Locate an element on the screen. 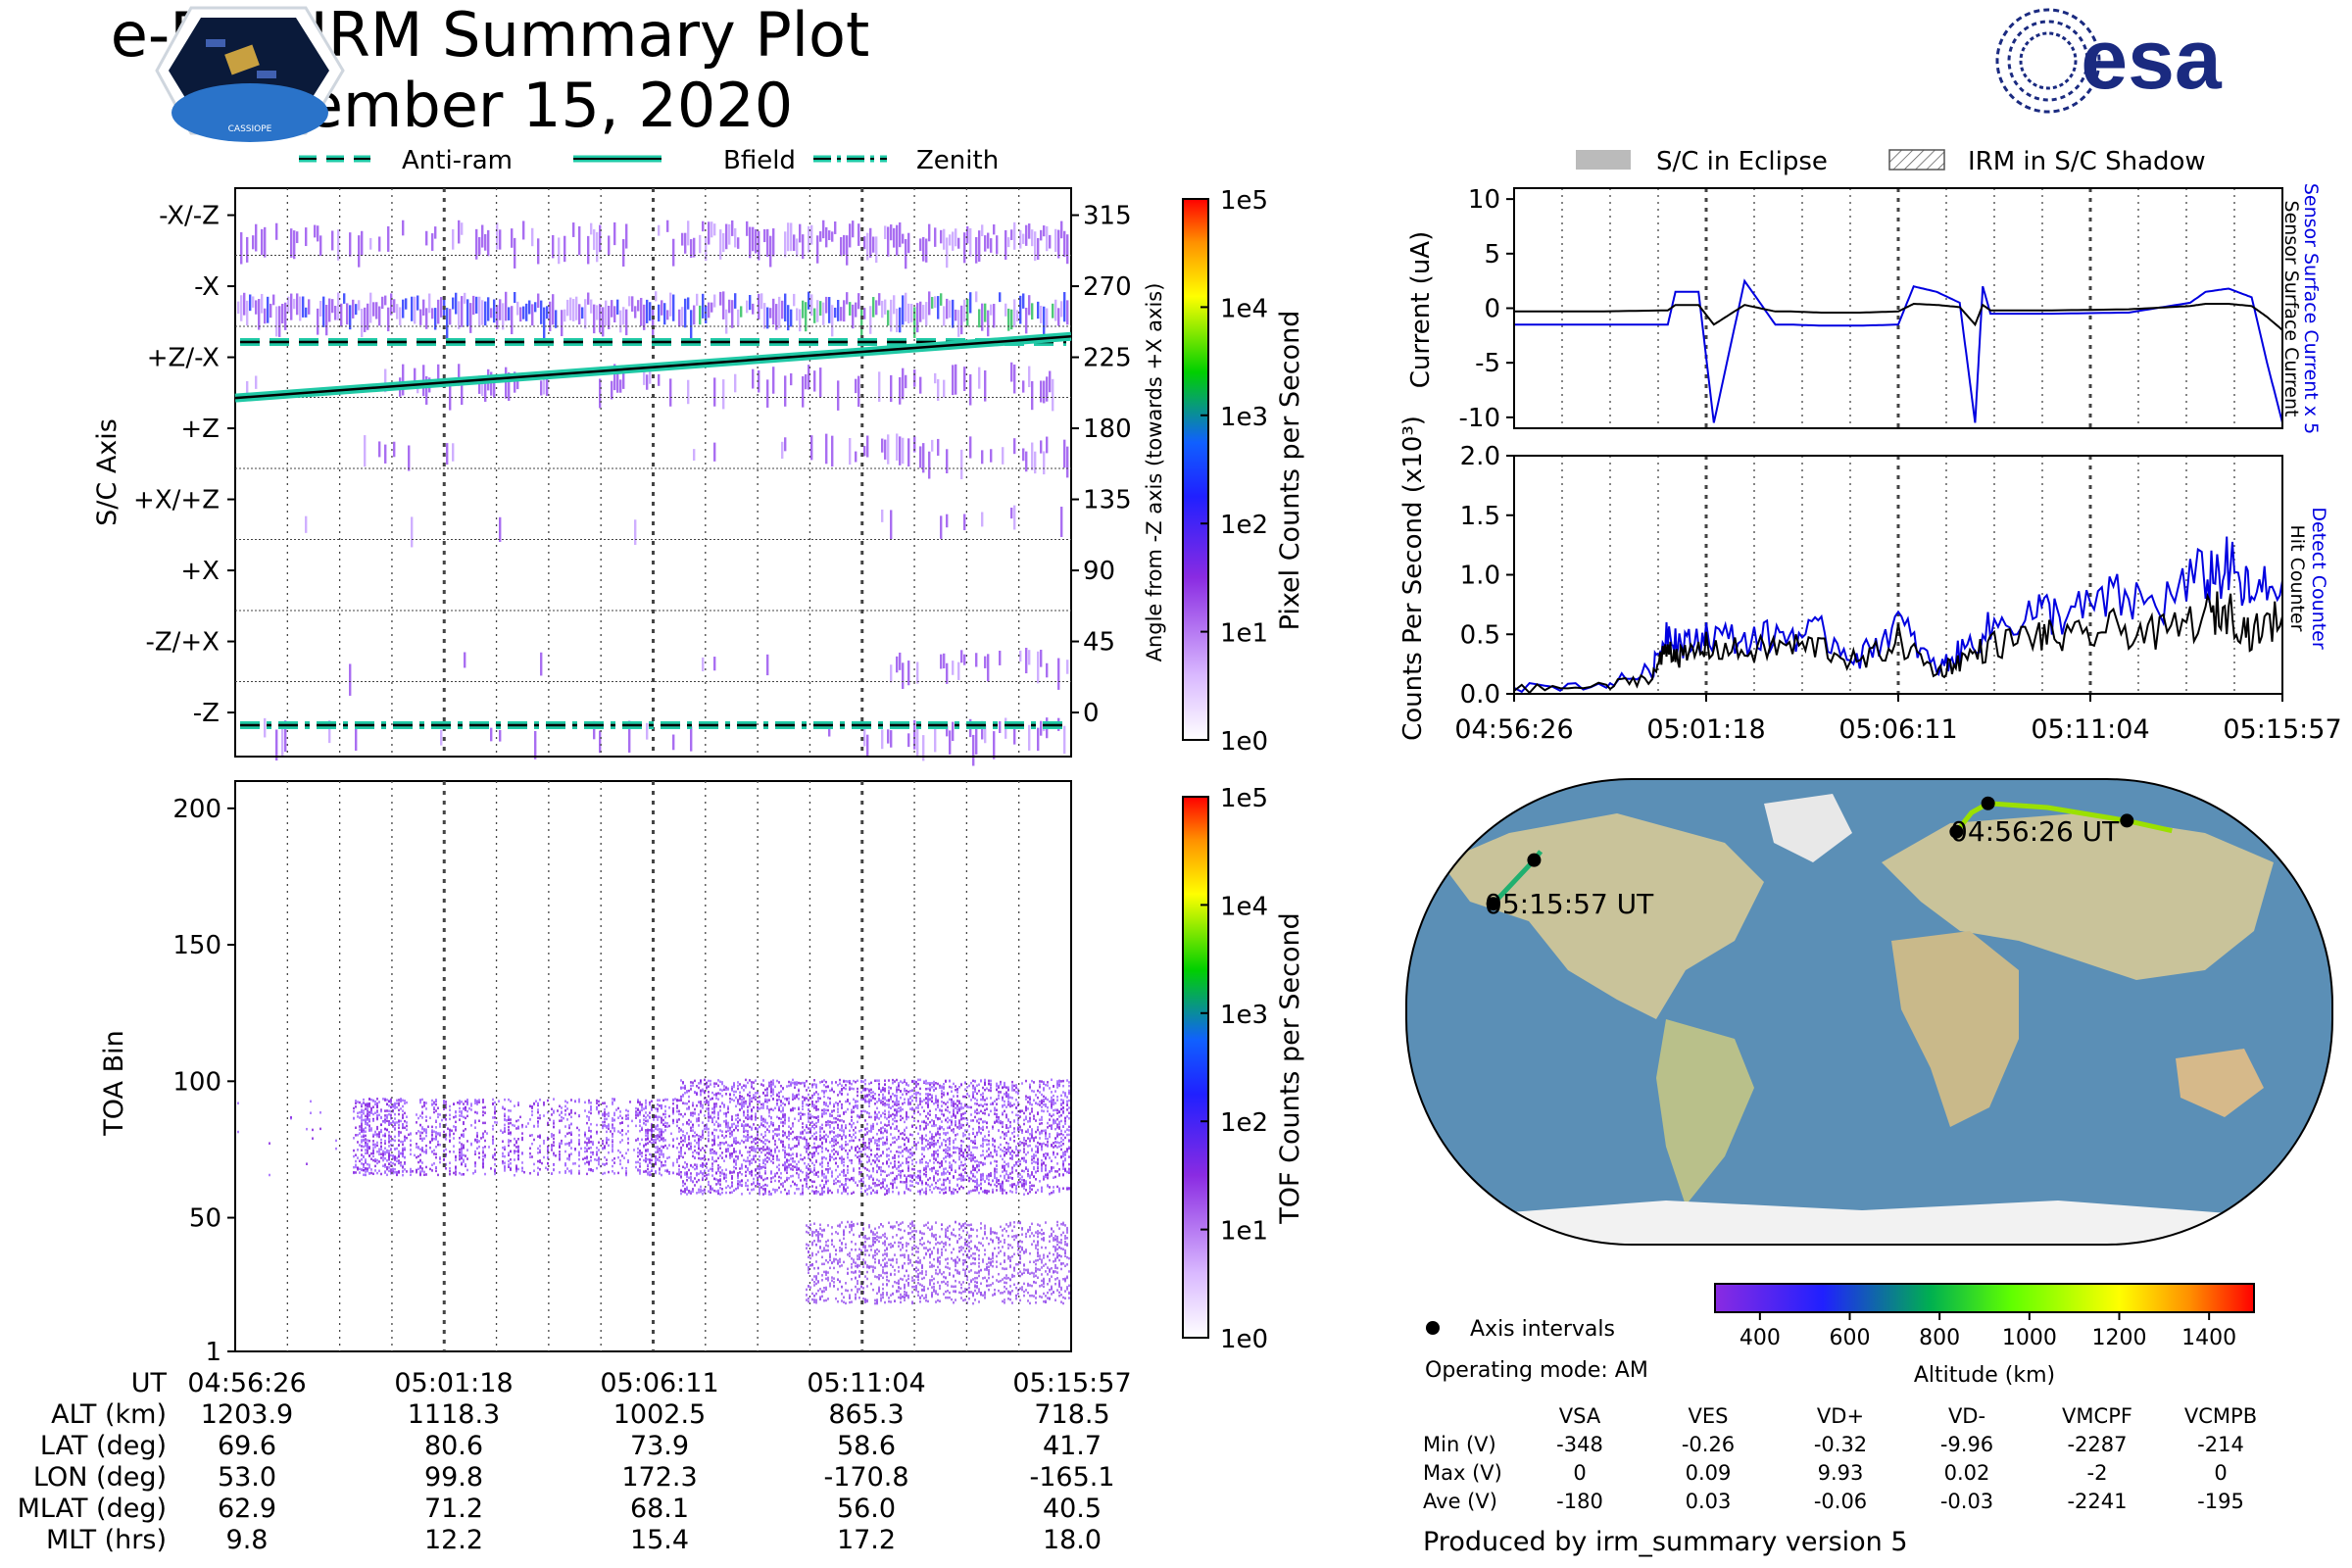  y-tick-label: 0 is located at coordinates (1492, 309).